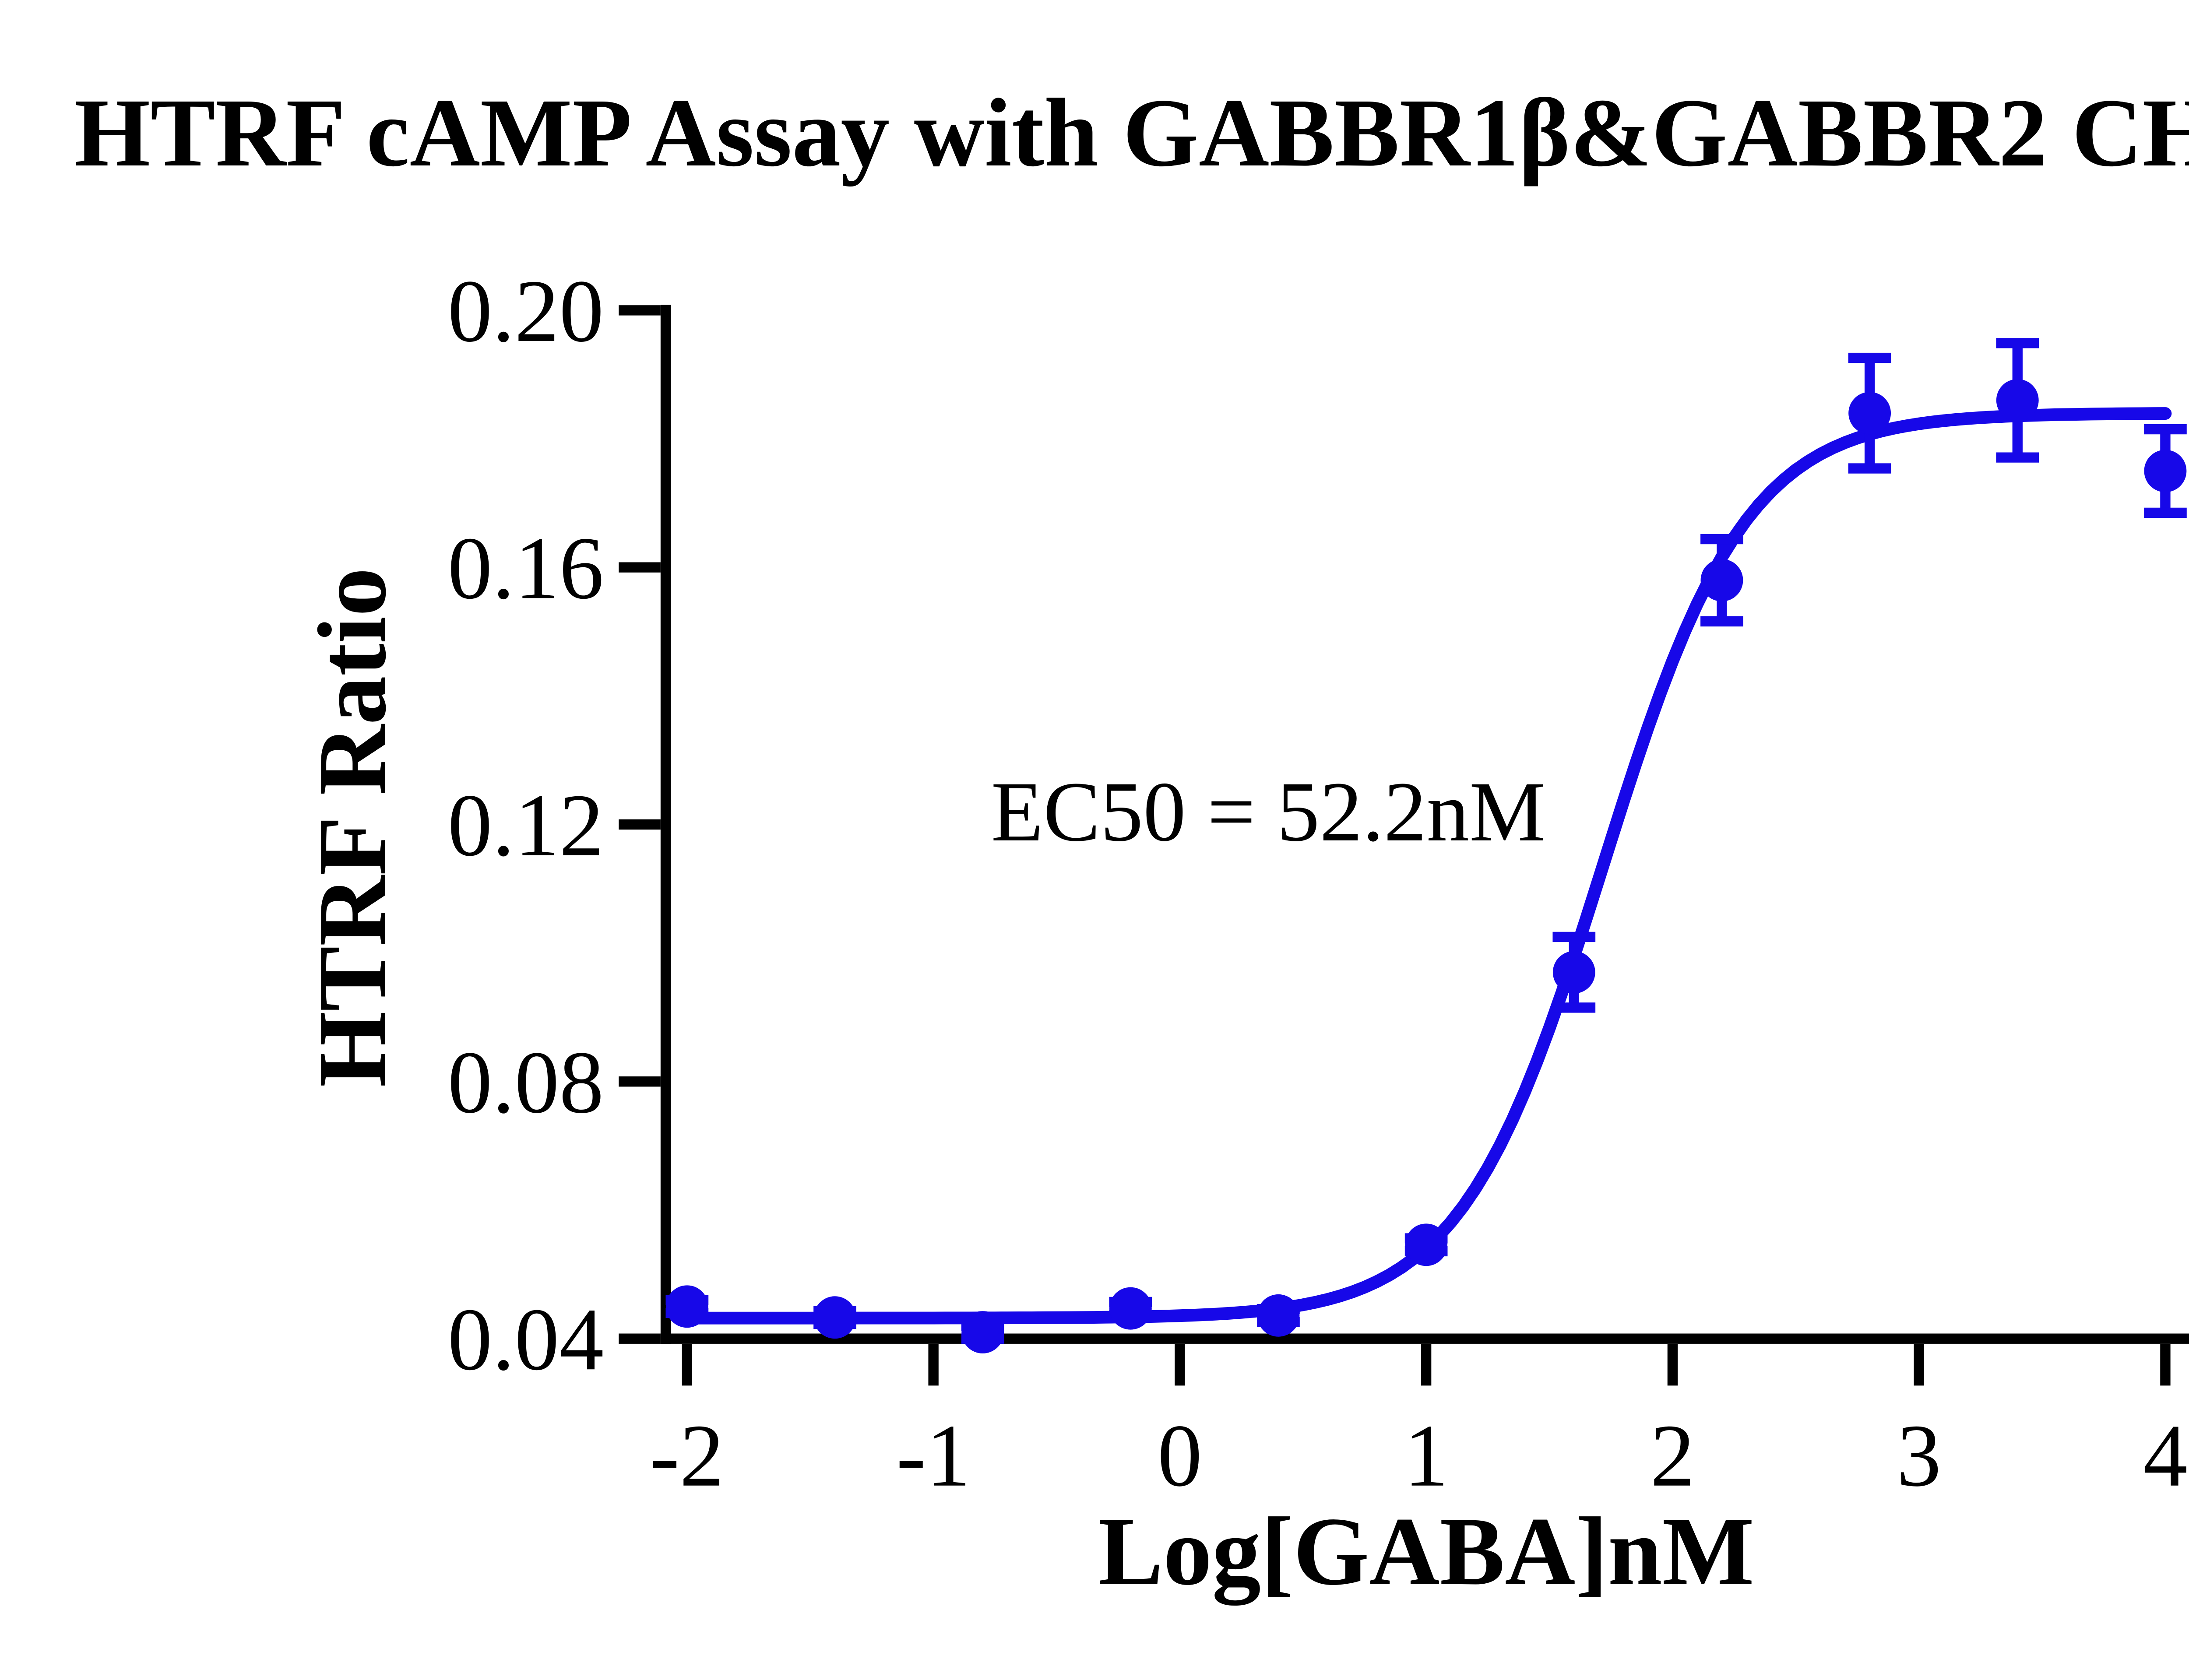  What do you see at coordinates (2165, 1455) in the screenshot?
I see `x-tick-label: 4` at bounding box center [2165, 1455].